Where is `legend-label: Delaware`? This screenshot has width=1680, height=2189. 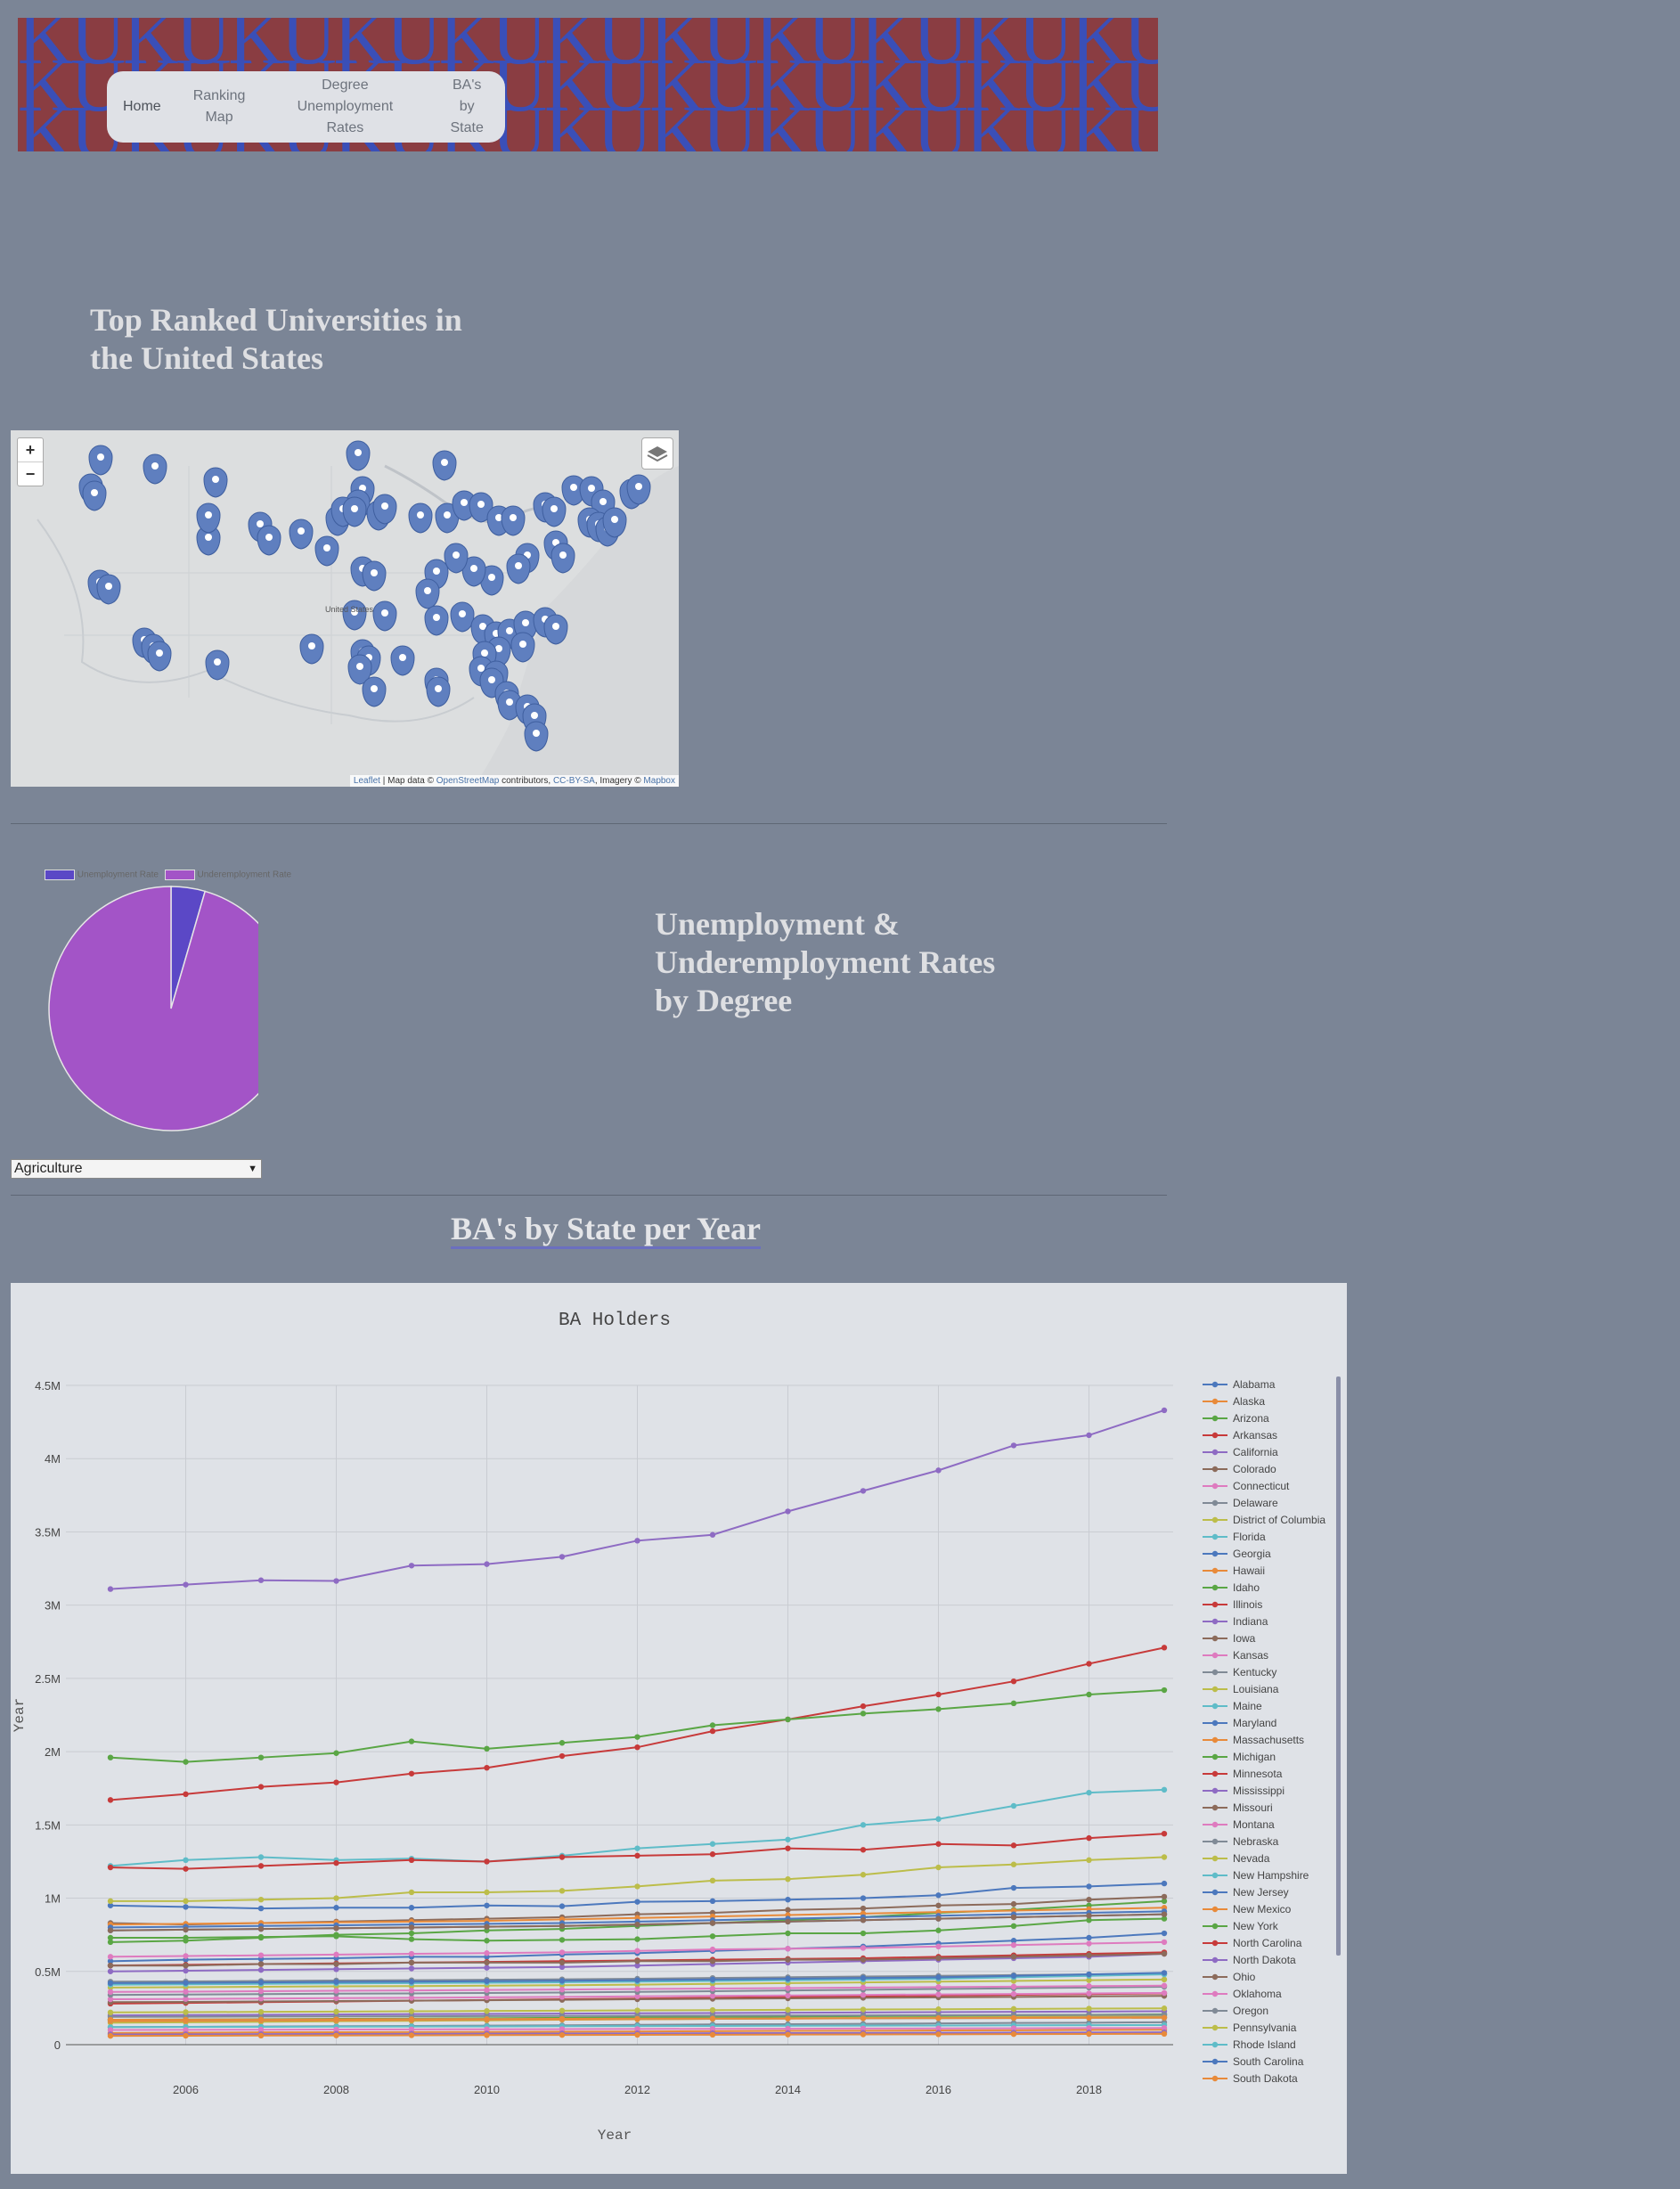 legend-label: Delaware is located at coordinates (1256, 1503).